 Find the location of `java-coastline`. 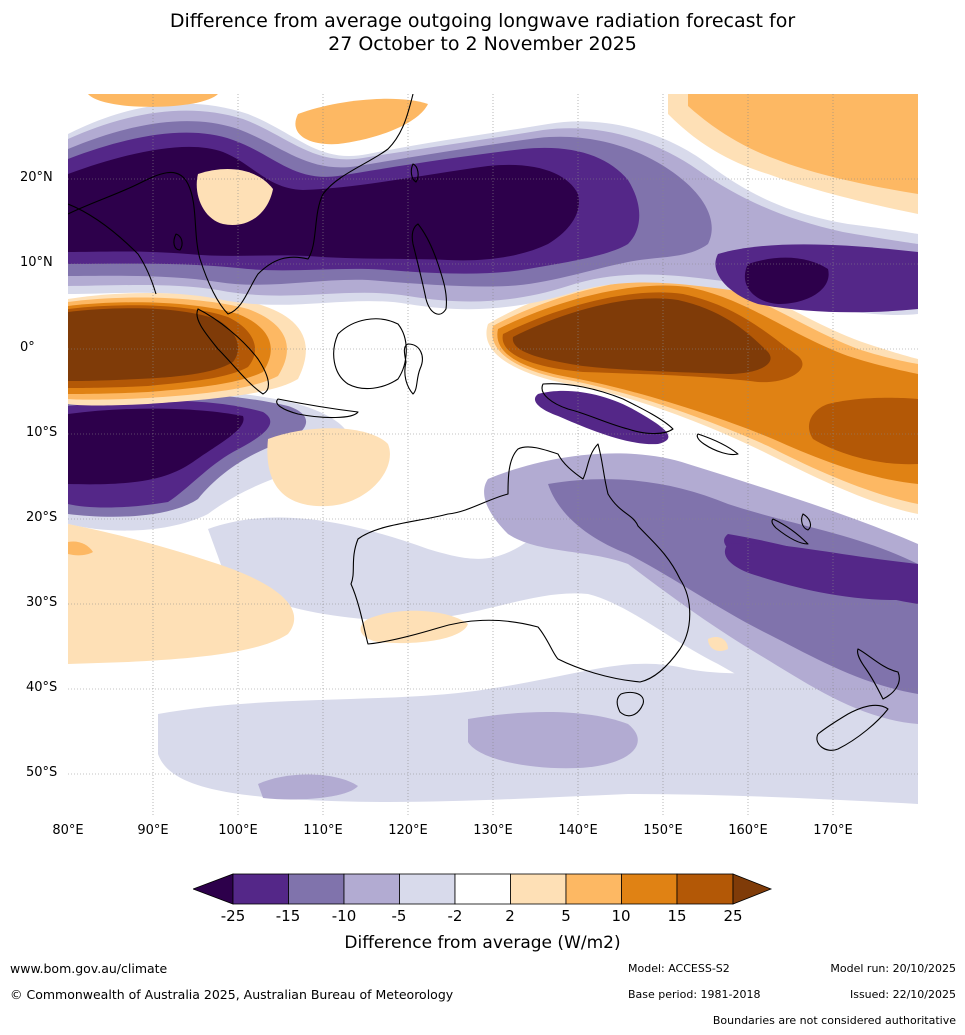

java-coastline is located at coordinates (317, 408).